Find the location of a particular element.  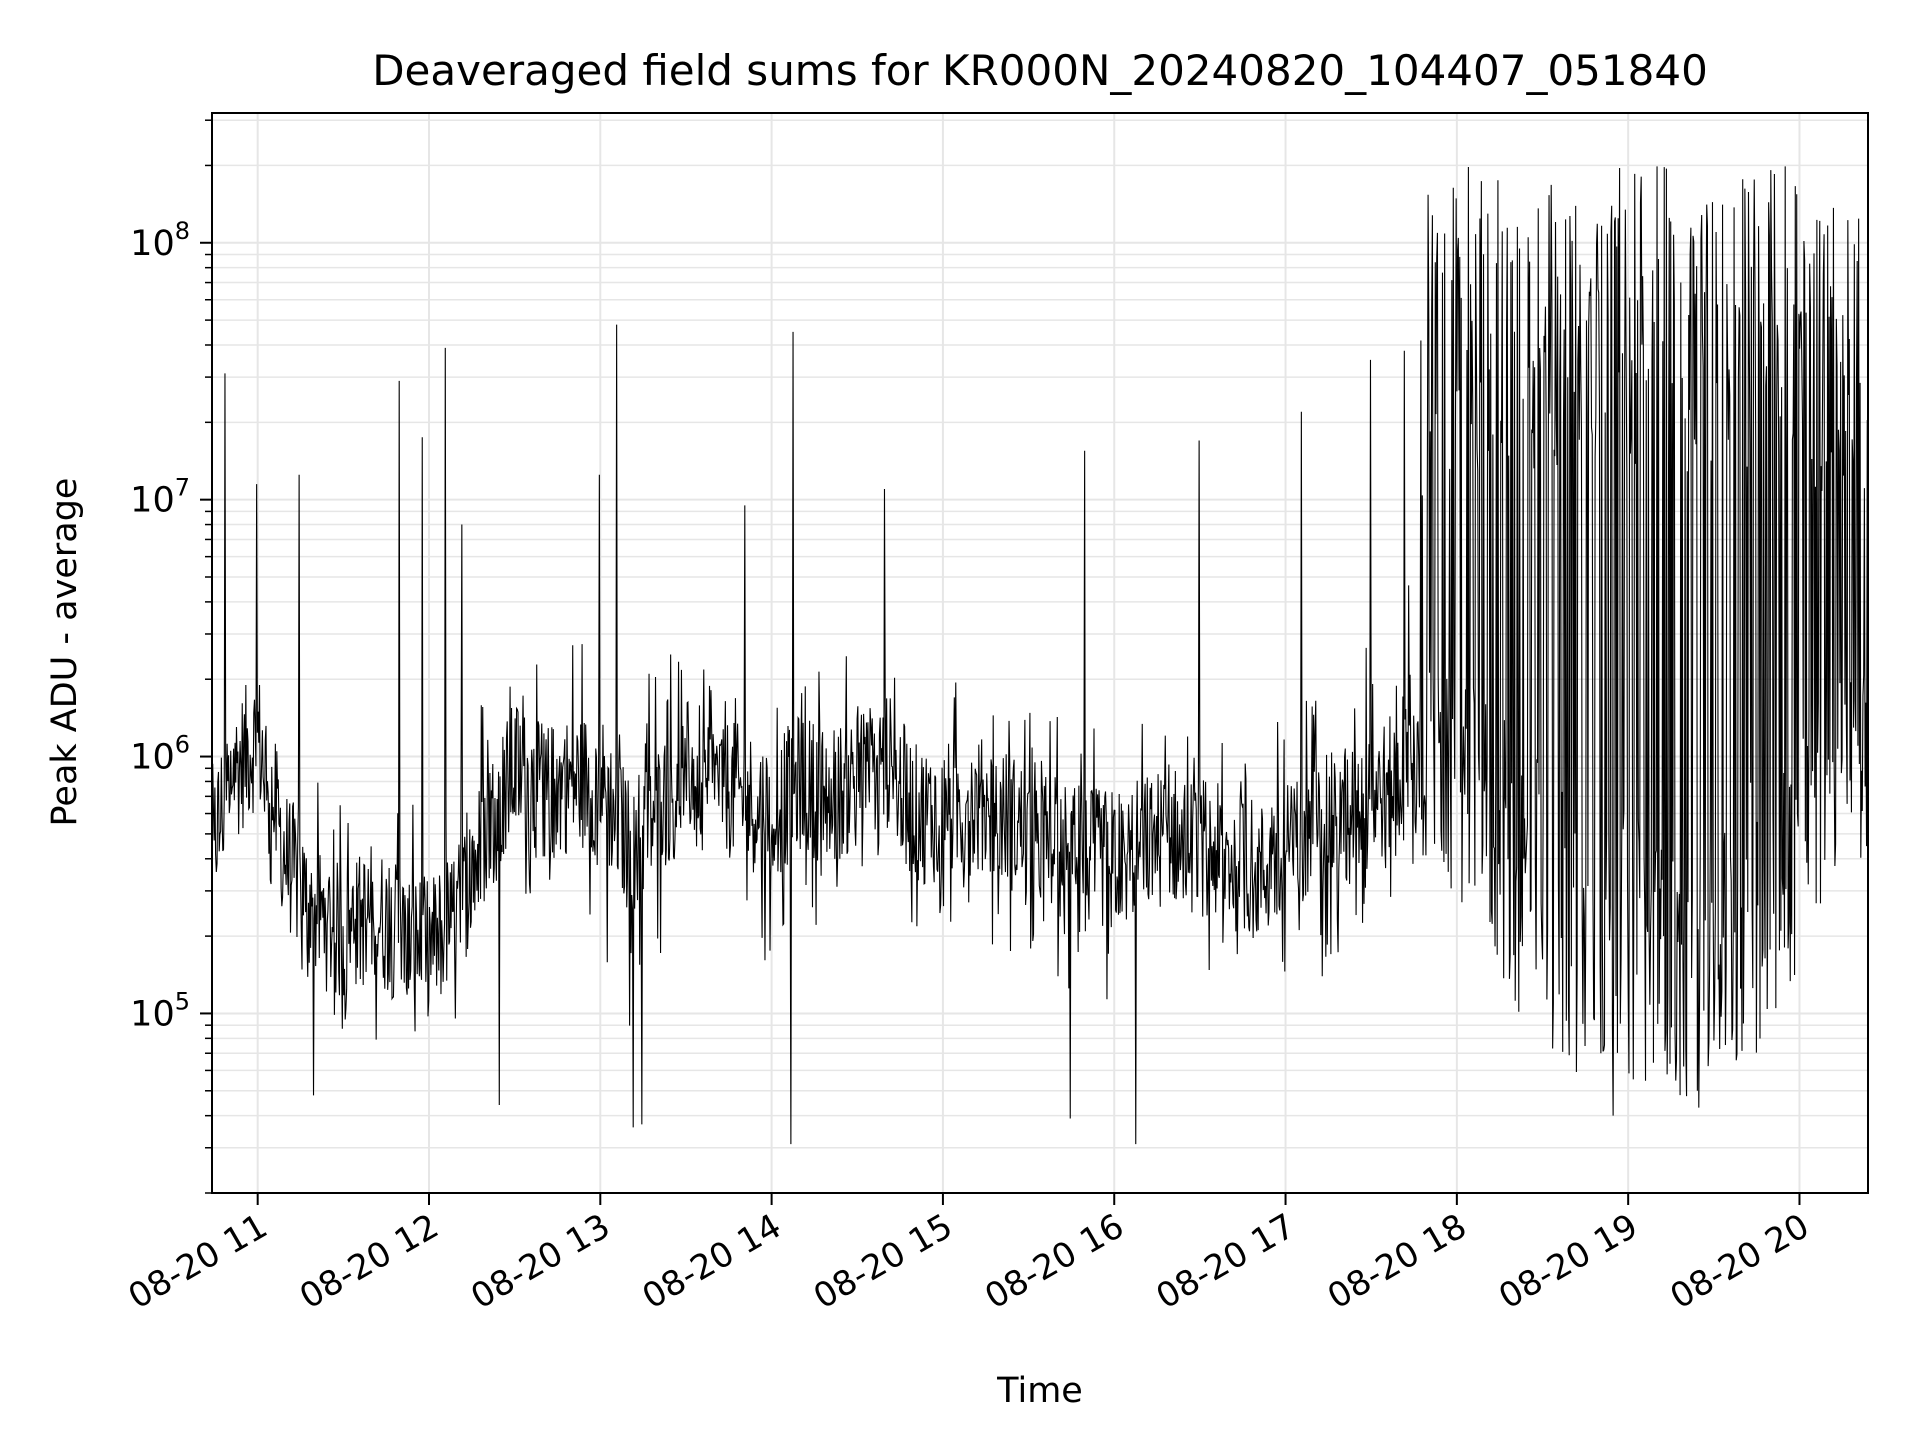

x-axis-label: Time is located at coordinates (1039, 1391).